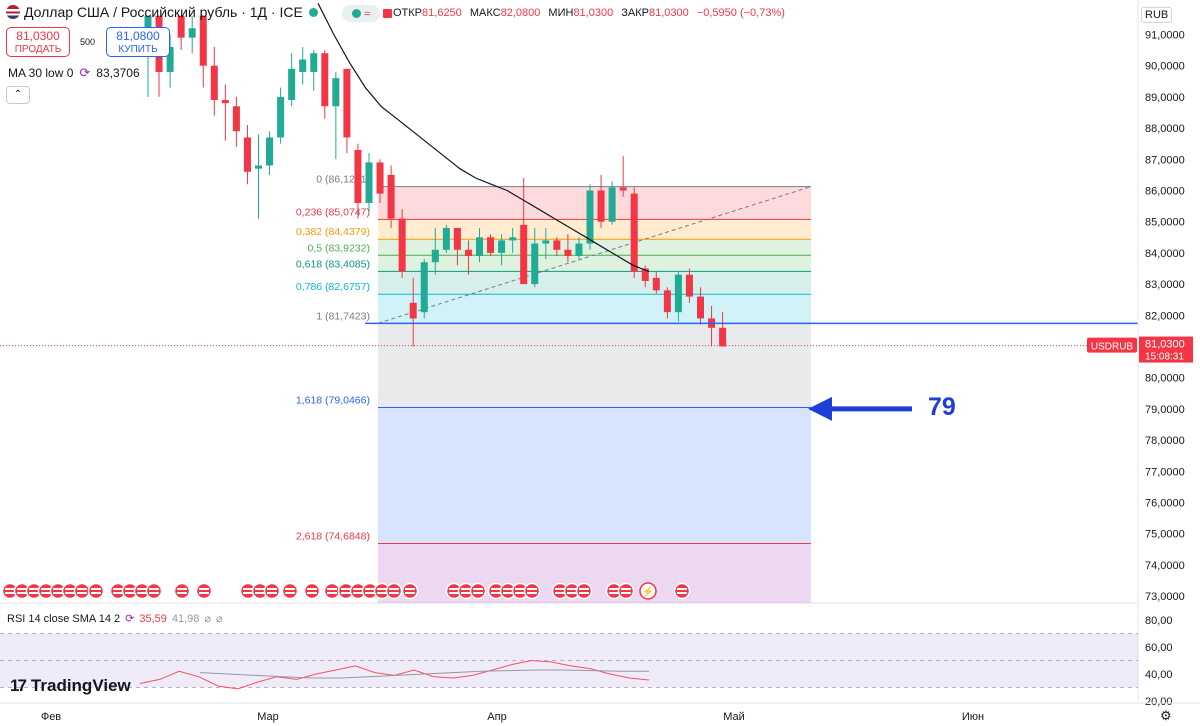  Describe the element at coordinates (1112, 347) in the screenshot. I see `symbol-tag-label: USDRUB` at that location.